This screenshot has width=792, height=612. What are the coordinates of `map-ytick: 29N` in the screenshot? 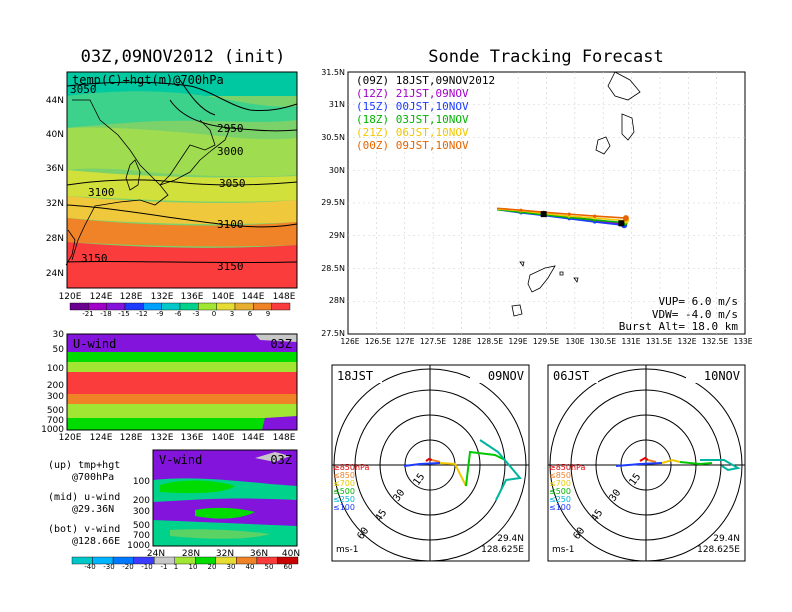 It's located at (337, 235).